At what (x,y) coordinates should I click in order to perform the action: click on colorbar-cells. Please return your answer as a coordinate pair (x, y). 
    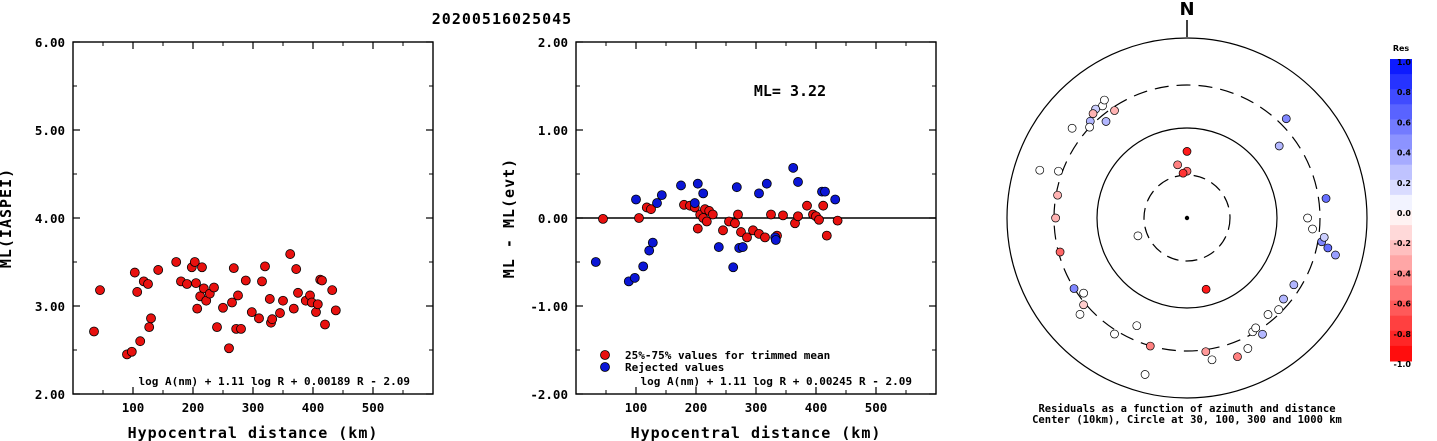
    Looking at the image, I should click on (1401, 210).